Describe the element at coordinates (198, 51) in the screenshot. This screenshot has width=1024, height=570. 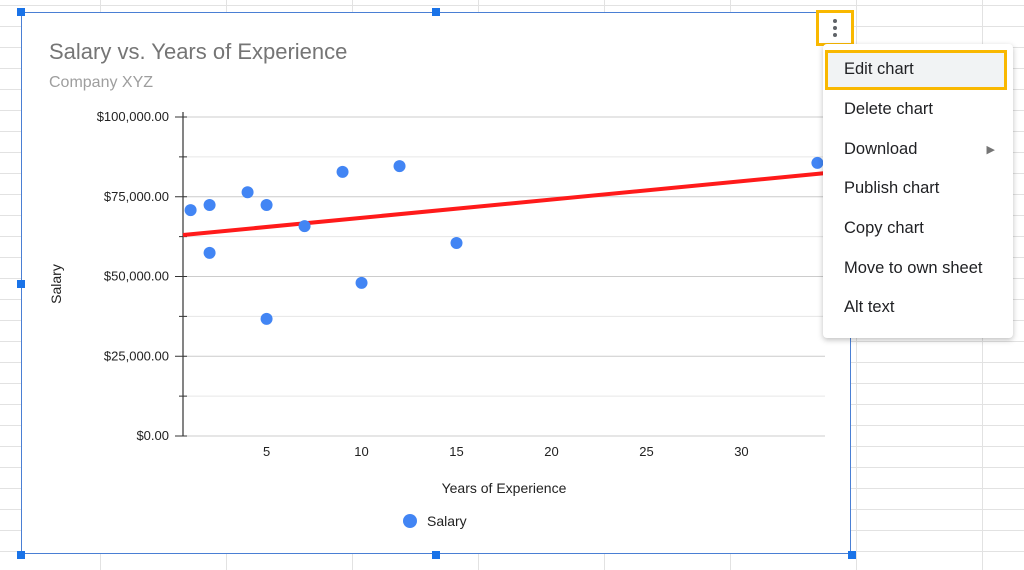
I see `chart-title: Salary vs. Years of Experience` at that location.